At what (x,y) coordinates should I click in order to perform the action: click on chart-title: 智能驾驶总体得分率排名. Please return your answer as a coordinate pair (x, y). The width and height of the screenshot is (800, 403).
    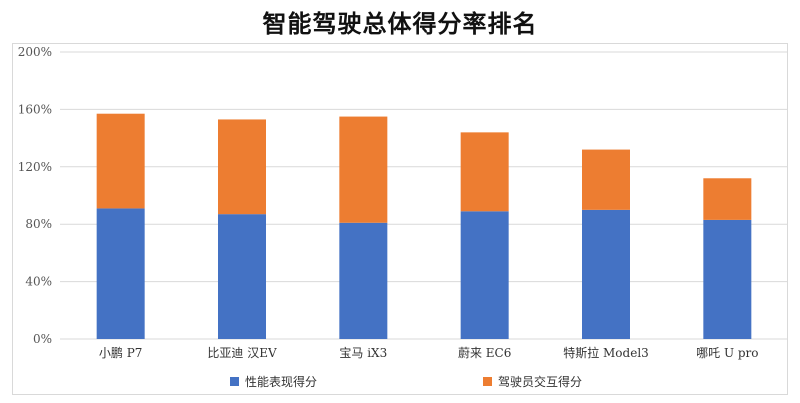
    Looking at the image, I should click on (400, 23).